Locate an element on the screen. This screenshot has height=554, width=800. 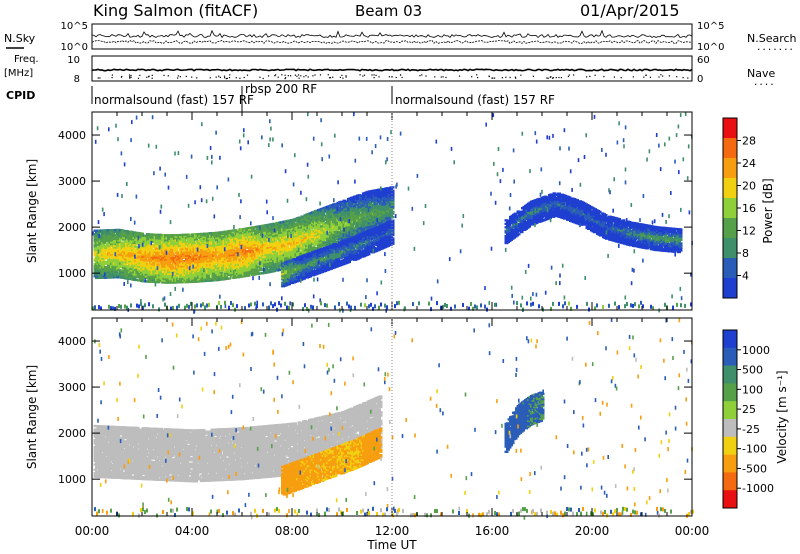
power-ytick-label-0: 1000 is located at coordinates (72, 273).